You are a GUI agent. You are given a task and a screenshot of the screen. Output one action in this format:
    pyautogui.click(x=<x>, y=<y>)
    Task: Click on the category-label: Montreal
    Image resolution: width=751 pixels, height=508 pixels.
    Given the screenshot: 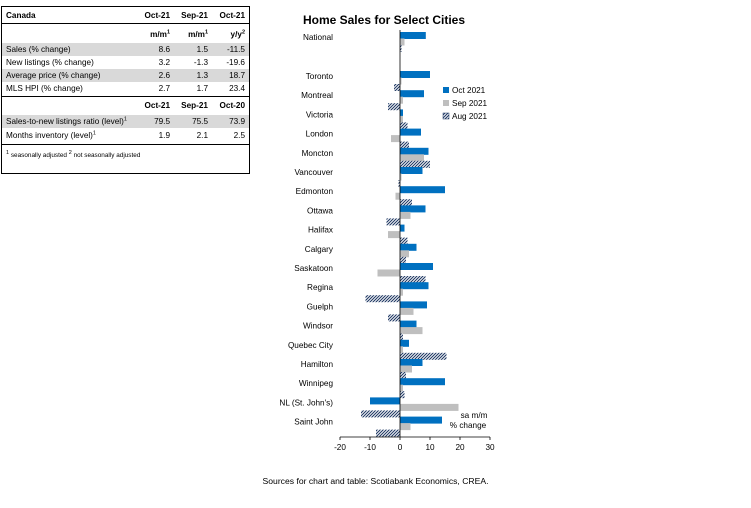 What is the action you would take?
    pyautogui.click(x=317, y=95)
    